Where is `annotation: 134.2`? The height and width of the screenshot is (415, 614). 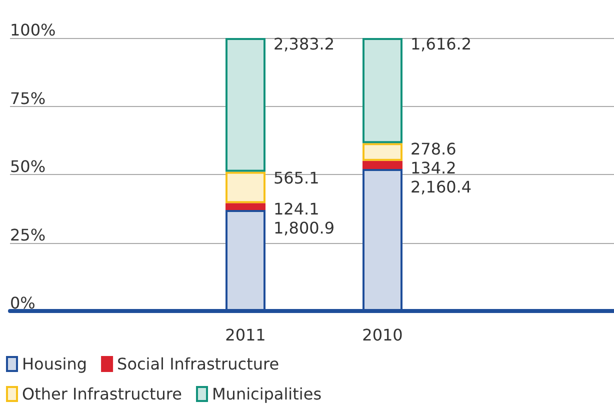
annotation: 134.2 is located at coordinates (433, 168).